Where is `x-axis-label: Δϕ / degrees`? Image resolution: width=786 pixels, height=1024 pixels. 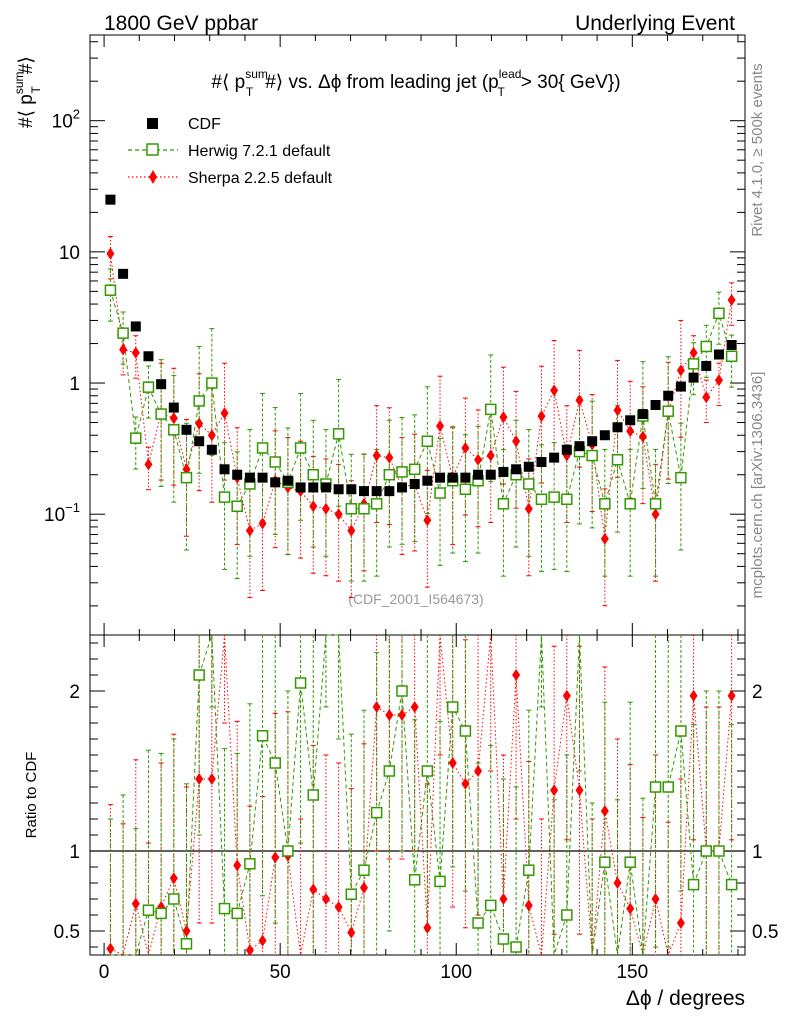
x-axis-label: Δϕ / degrees is located at coordinates (685, 998).